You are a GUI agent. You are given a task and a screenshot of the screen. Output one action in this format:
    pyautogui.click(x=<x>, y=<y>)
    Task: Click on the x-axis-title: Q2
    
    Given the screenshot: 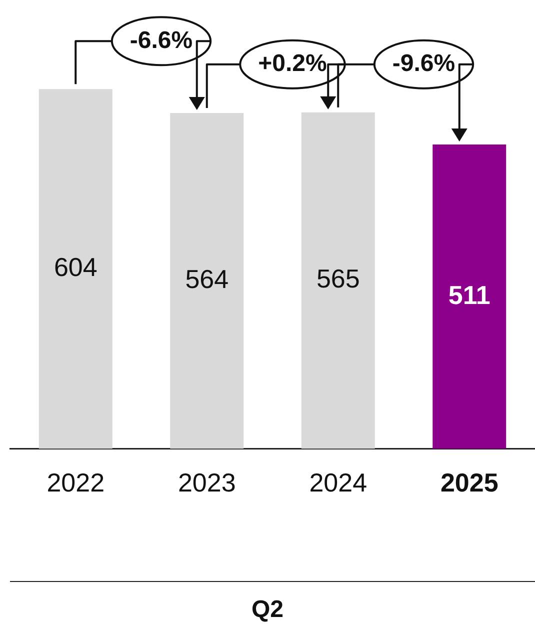 What is the action you would take?
    pyautogui.click(x=267, y=610)
    